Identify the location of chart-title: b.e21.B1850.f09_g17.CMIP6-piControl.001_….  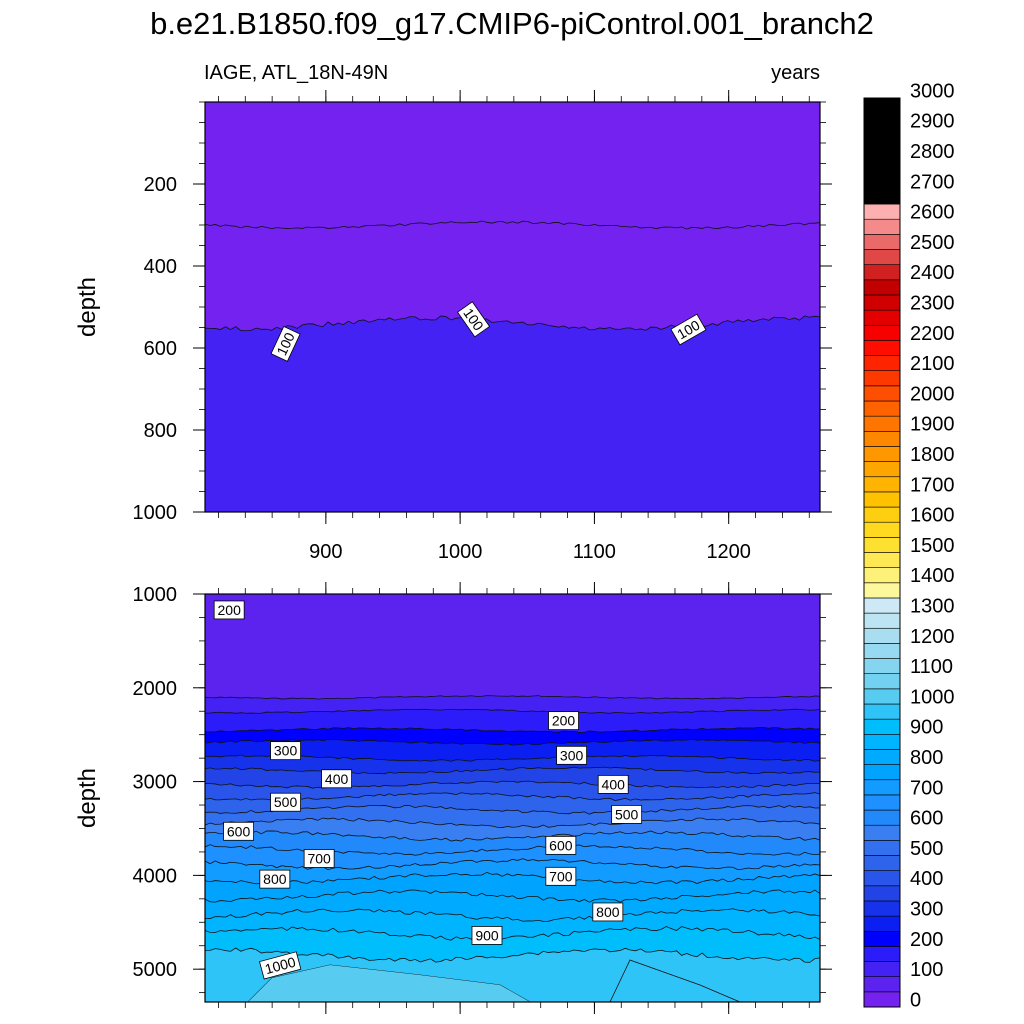
(512, 23).